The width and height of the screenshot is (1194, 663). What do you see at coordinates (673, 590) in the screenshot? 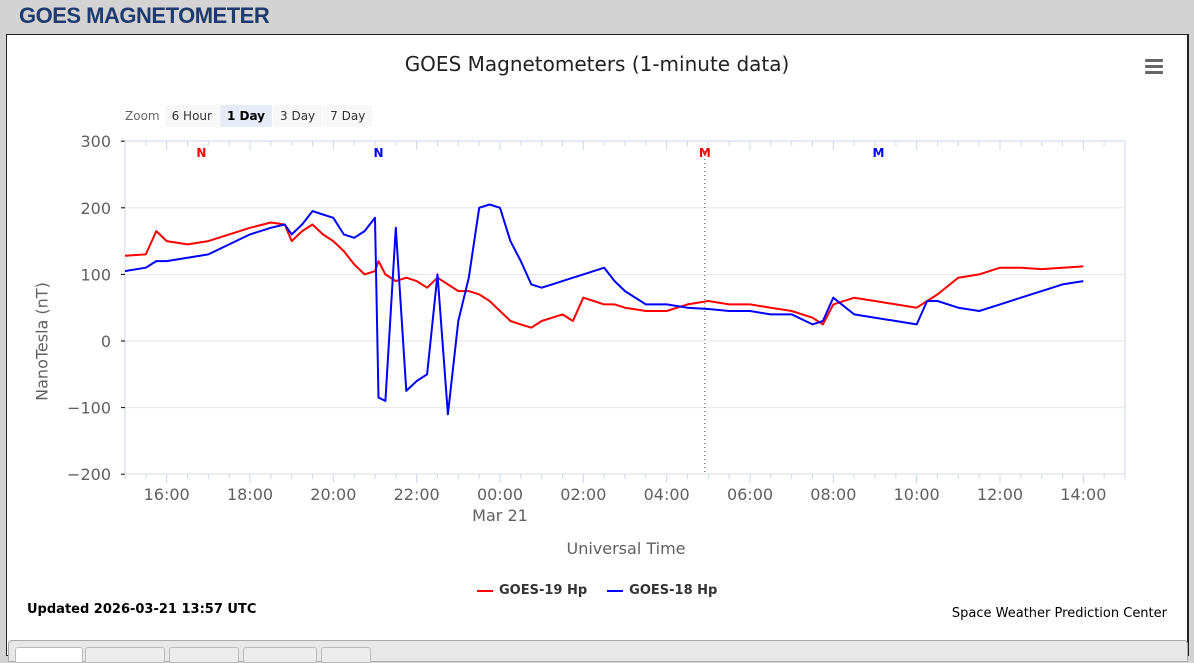
I see `legend-label: GOES-18 Hp` at bounding box center [673, 590].